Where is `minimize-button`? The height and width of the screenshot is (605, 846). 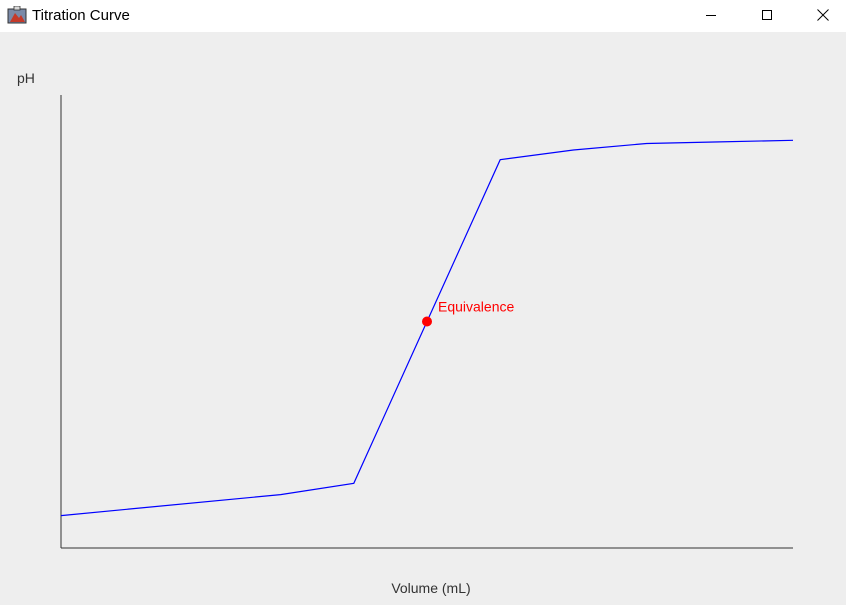
minimize-button is located at coordinates (711, 15).